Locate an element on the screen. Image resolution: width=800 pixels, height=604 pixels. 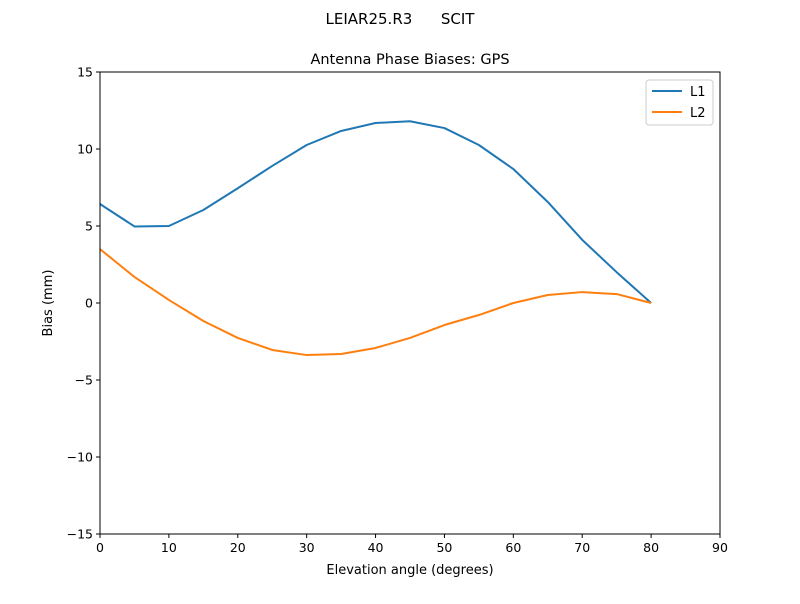
series-line-l2 is located at coordinates (375, 302).